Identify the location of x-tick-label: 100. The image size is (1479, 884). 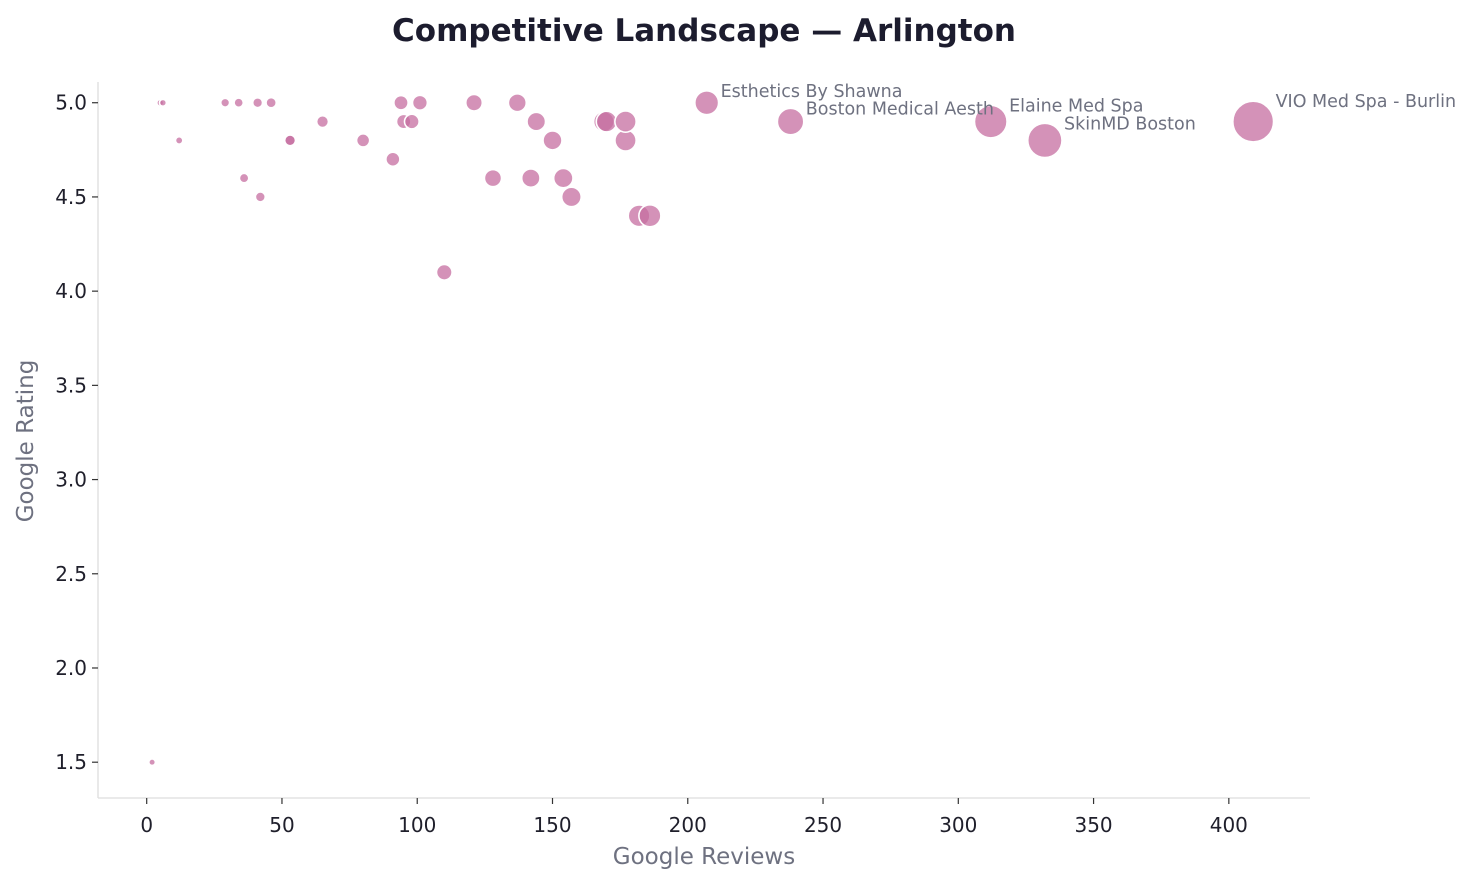
(417, 825).